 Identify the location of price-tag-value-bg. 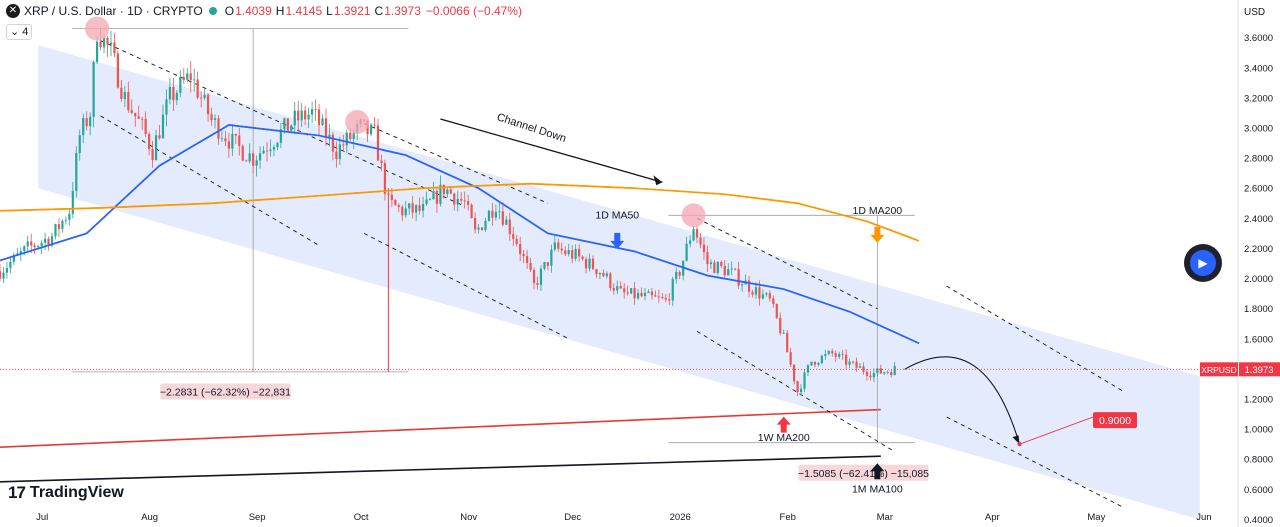
(1259, 369).